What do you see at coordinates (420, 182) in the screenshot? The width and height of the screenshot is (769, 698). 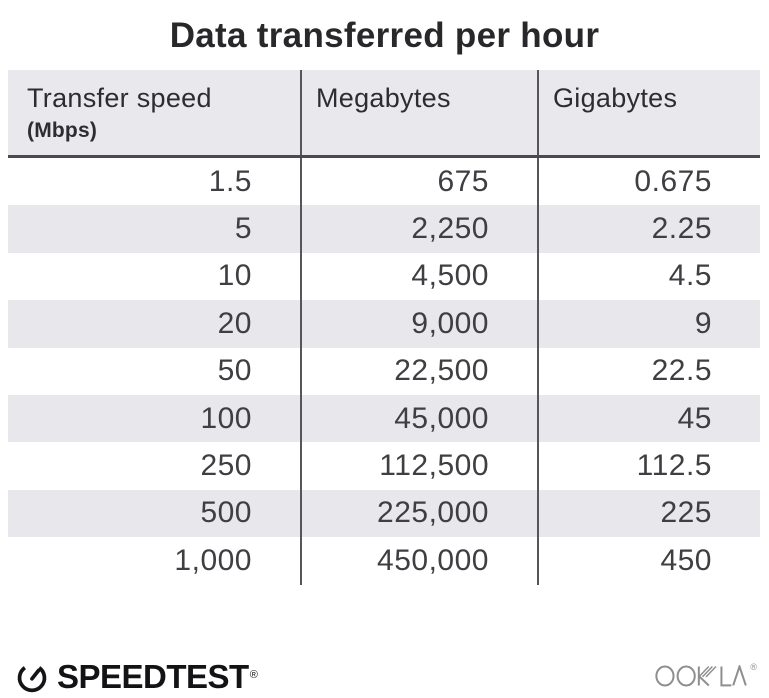 I see `table-cell: 675` at bounding box center [420, 182].